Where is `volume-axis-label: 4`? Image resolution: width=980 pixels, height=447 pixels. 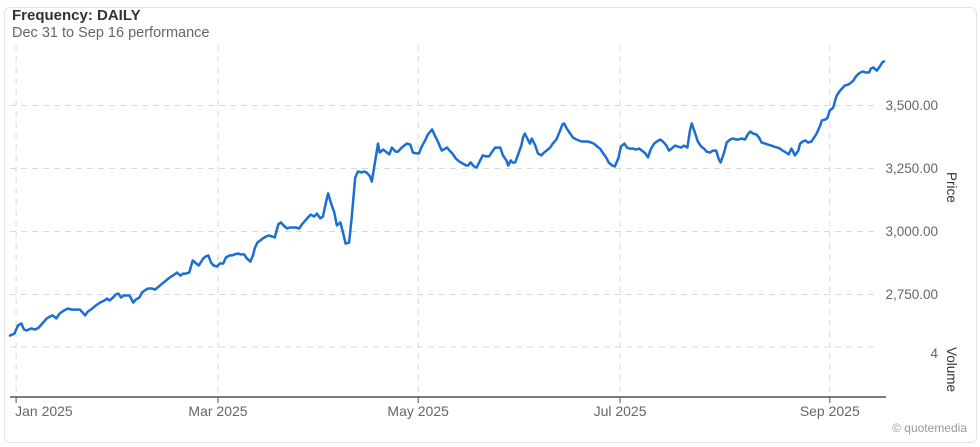 volume-axis-label: 4 is located at coordinates (934, 353).